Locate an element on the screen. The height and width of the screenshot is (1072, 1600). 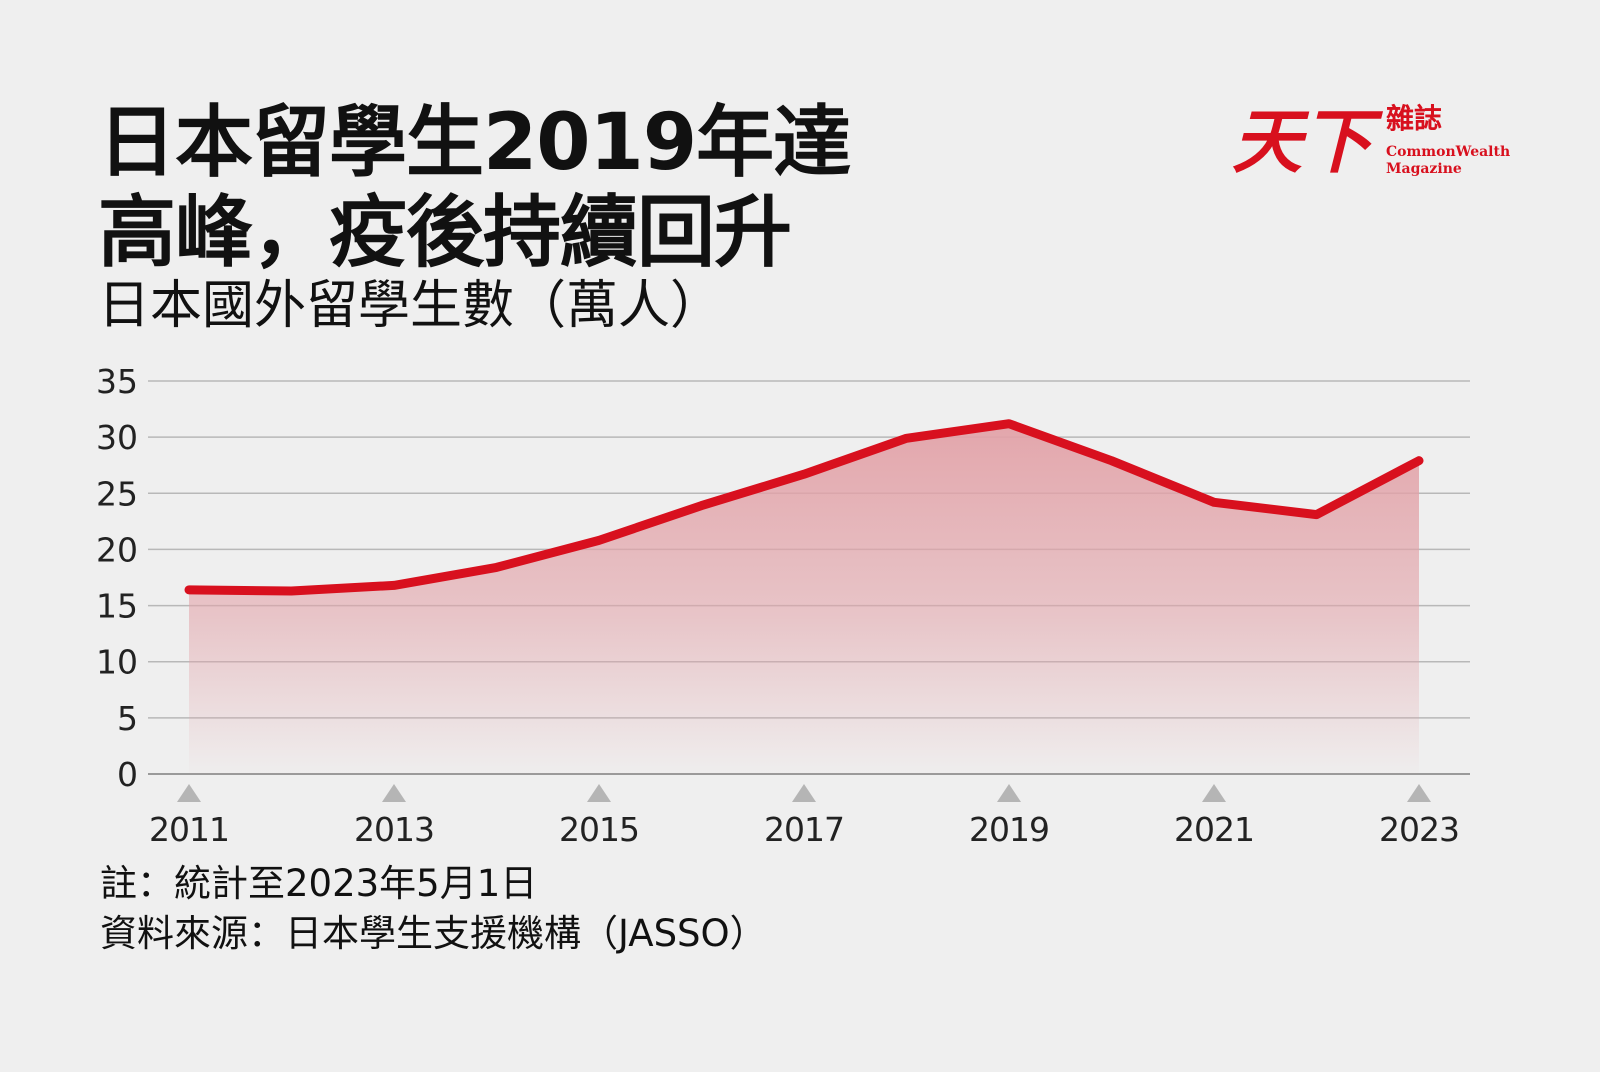
x-tick-label: 2011 is located at coordinates (189, 829).